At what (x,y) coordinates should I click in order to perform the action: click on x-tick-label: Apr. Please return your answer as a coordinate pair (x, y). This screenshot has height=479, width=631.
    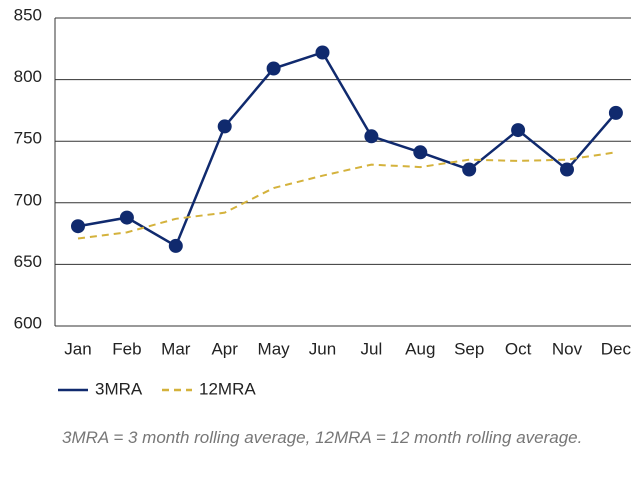
    Looking at the image, I should click on (224, 348).